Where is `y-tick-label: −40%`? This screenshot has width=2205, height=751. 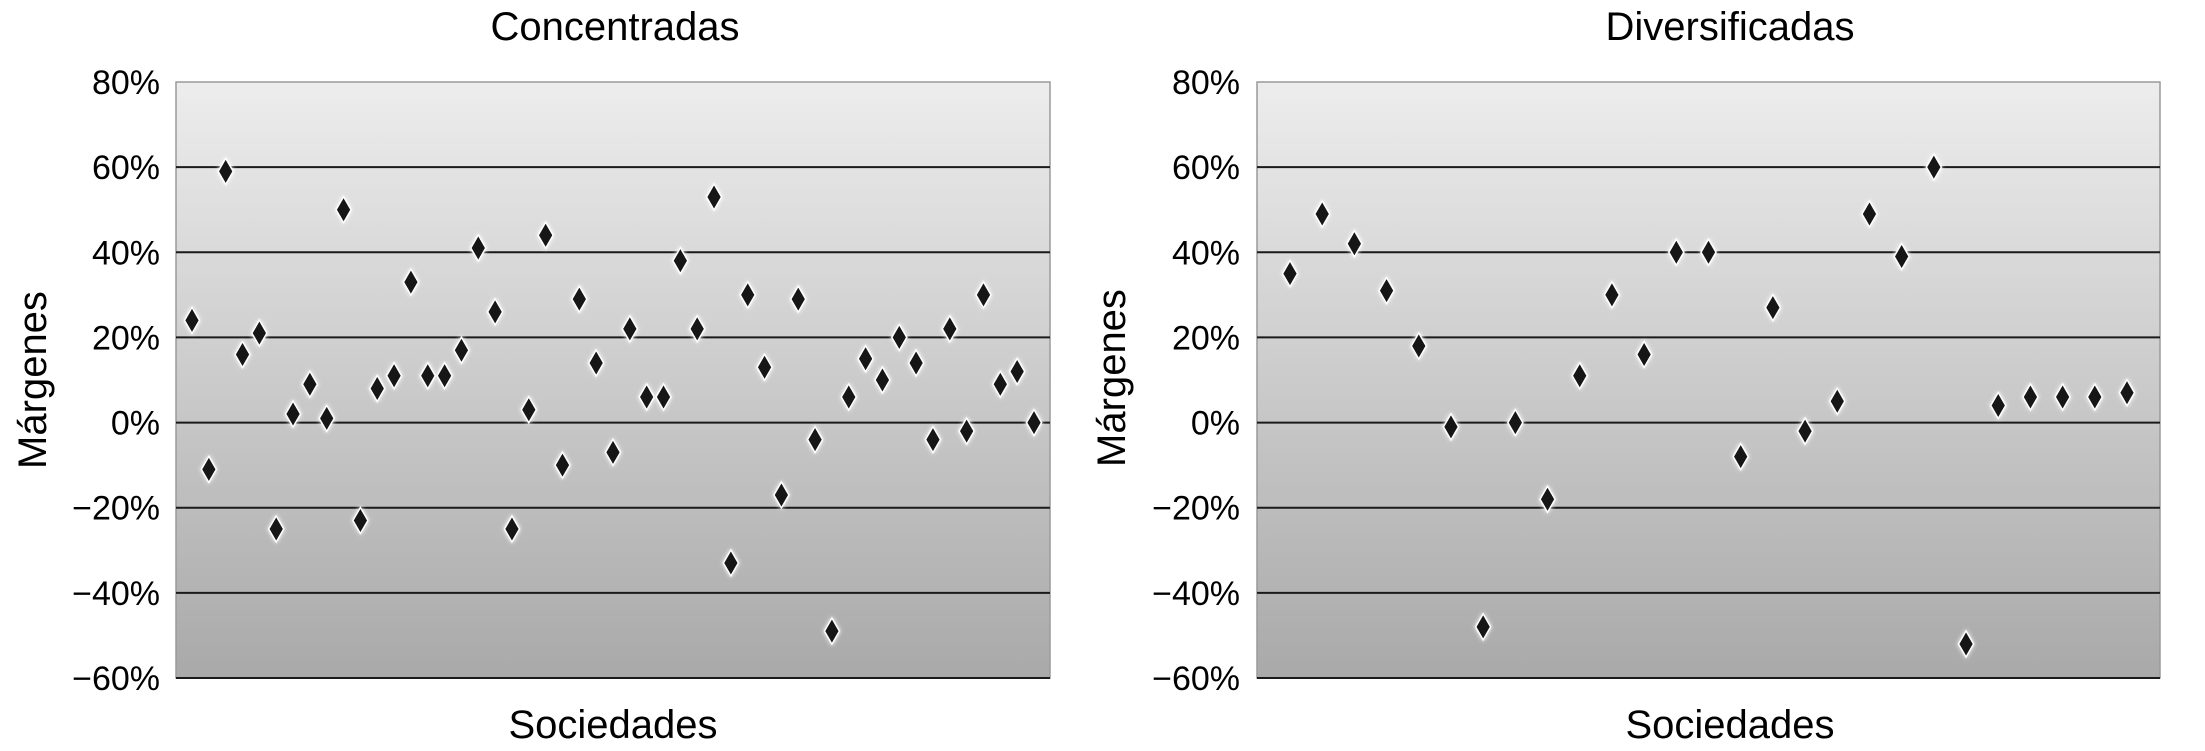 y-tick-label: −40% is located at coordinates (116, 594).